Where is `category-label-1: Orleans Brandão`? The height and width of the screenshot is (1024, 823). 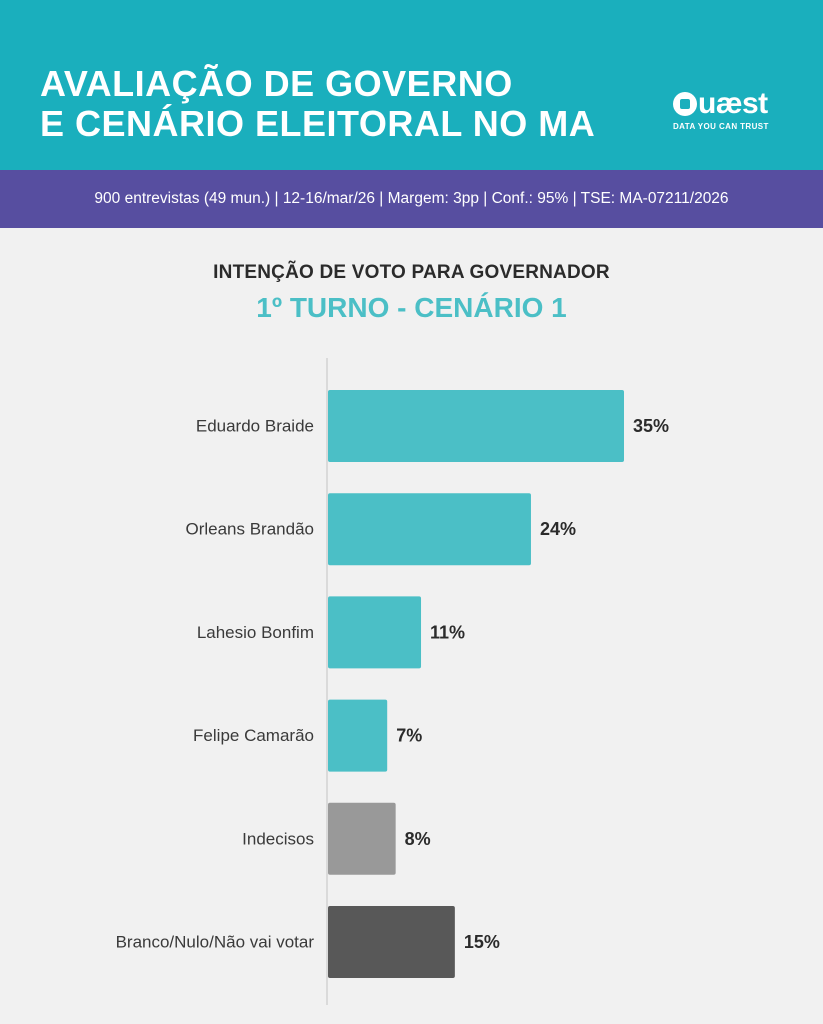 category-label-1: Orleans Brandão is located at coordinates (249, 529).